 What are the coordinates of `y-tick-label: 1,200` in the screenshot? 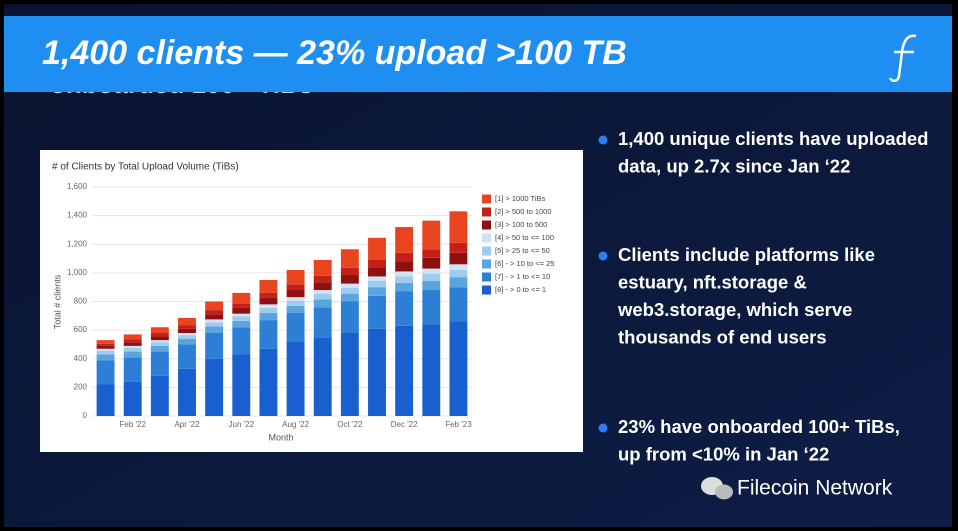 It's located at (77, 243).